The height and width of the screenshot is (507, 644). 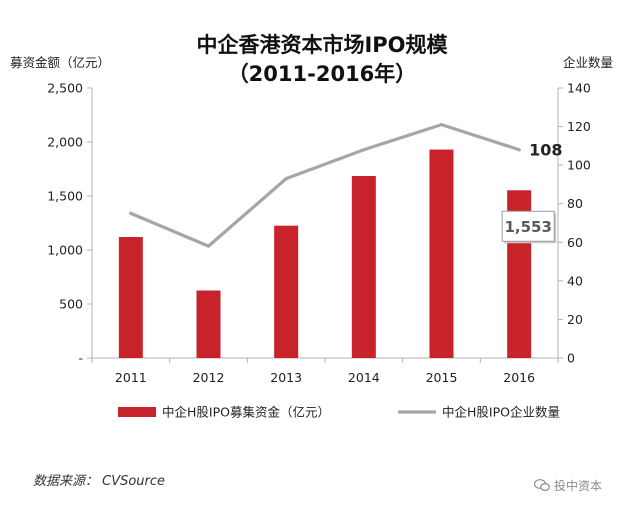 What do you see at coordinates (501, 412) in the screenshot?
I see `legend-label-count: 中企H股IPO企业数量` at bounding box center [501, 412].